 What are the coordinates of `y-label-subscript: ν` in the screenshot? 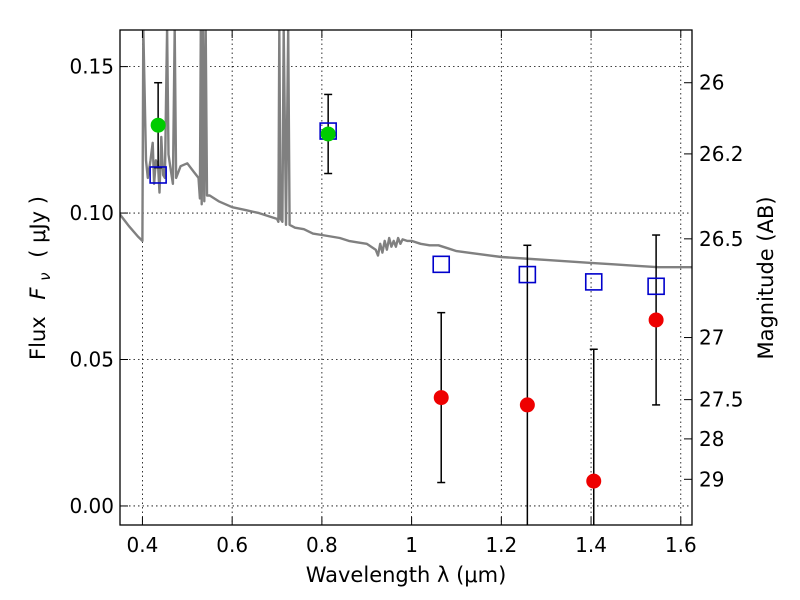 It's located at (45, 276).